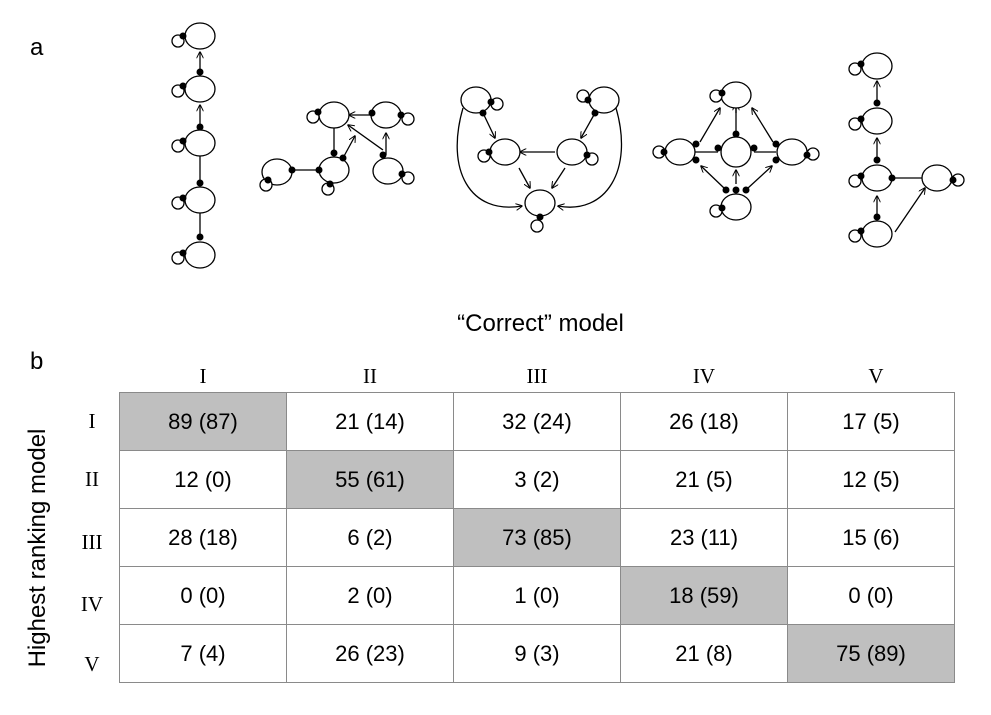 This screenshot has height=715, width=991. Describe the element at coordinates (704, 421) in the screenshot. I see `matrix-cell: 26 (18)` at that location.